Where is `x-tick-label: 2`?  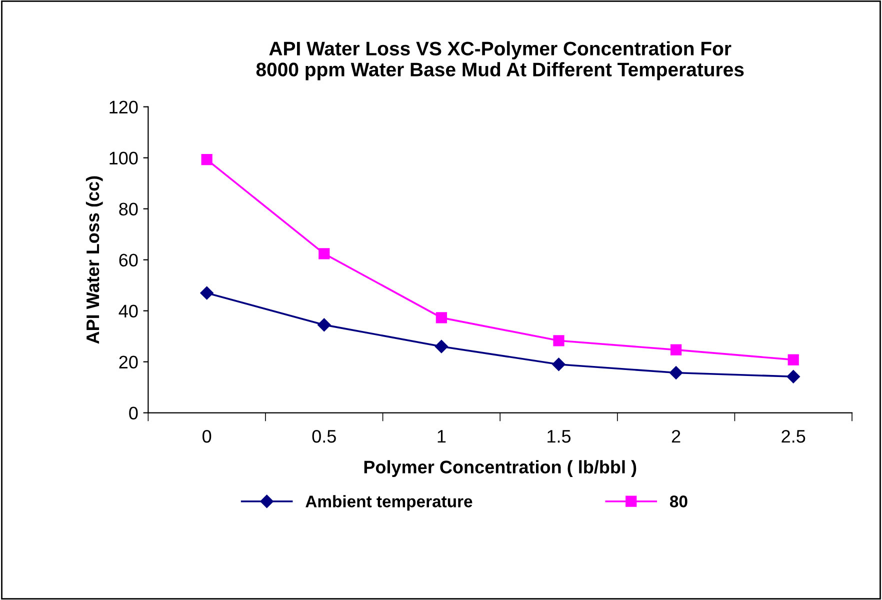
x-tick-label: 2 is located at coordinates (676, 436).